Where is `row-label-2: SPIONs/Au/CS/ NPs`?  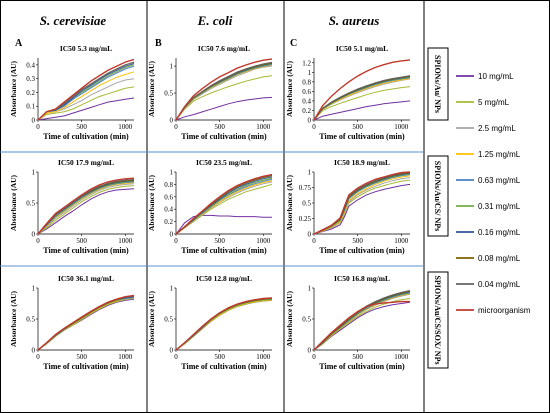 row-label-2: SPIONs/Au/CS/ NPs is located at coordinates (438, 196).